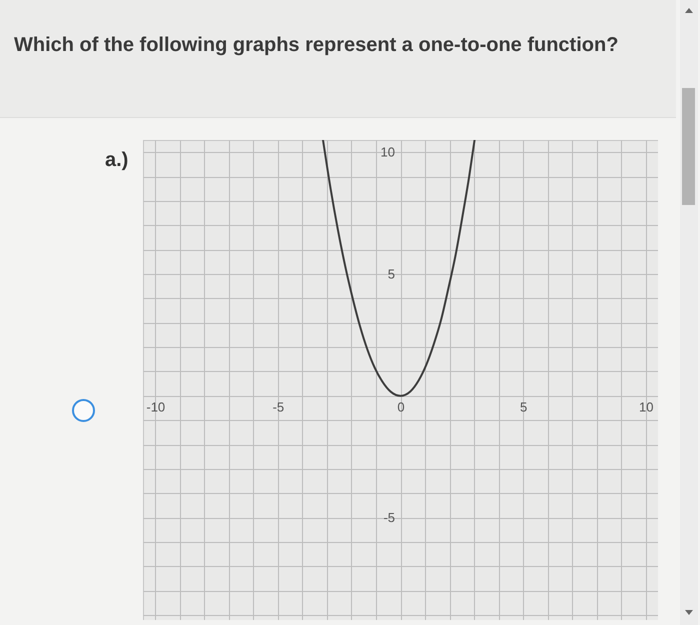  Describe the element at coordinates (156, 406) in the screenshot. I see `x-tick-label: -10` at that location.